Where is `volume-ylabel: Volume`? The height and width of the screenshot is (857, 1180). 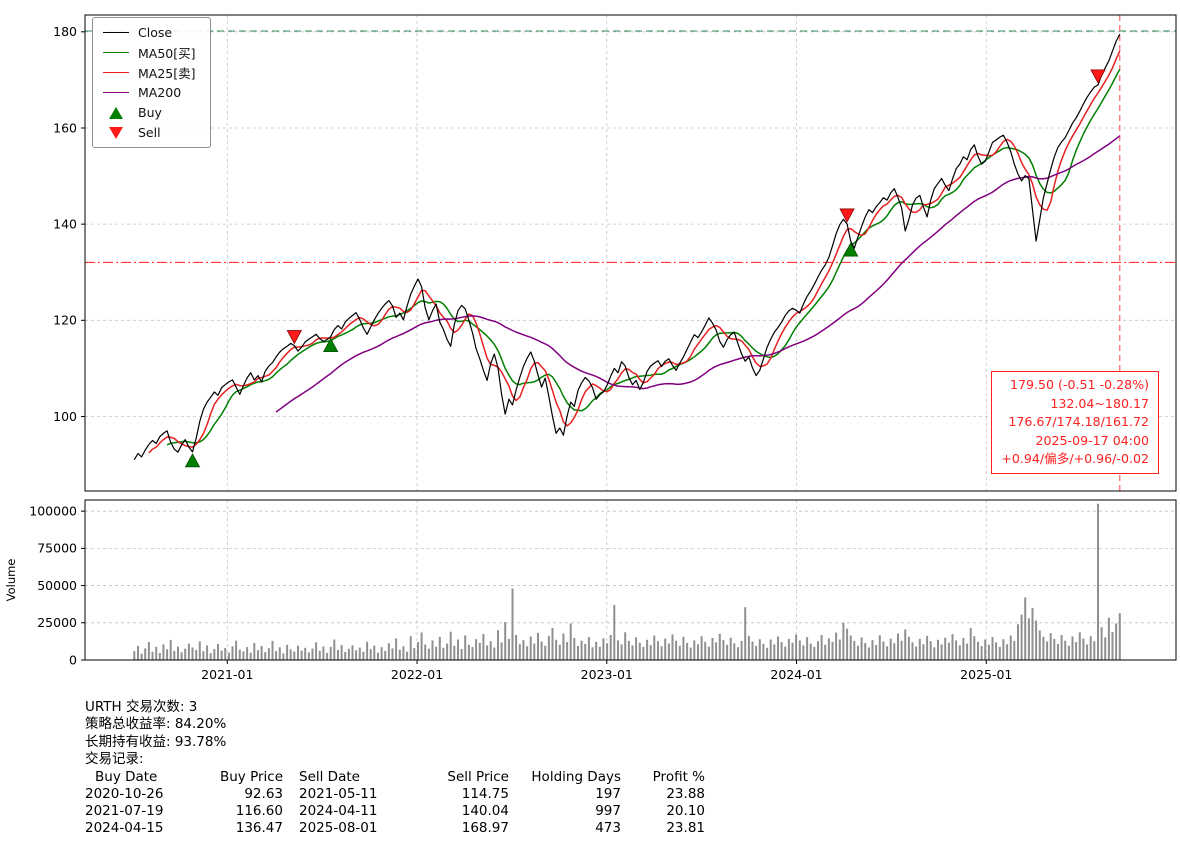 volume-ylabel: Volume is located at coordinates (11, 580).